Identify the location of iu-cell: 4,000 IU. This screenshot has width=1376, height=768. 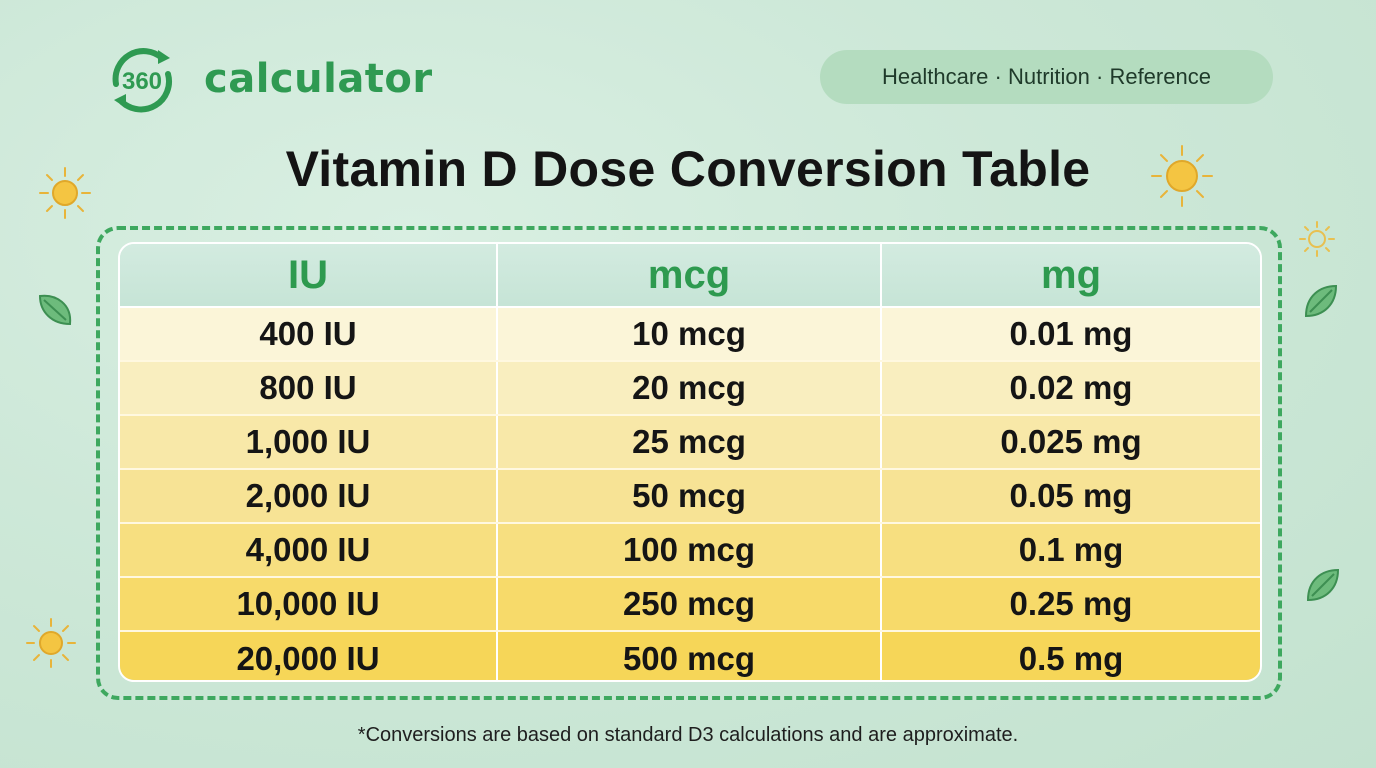
(309, 550).